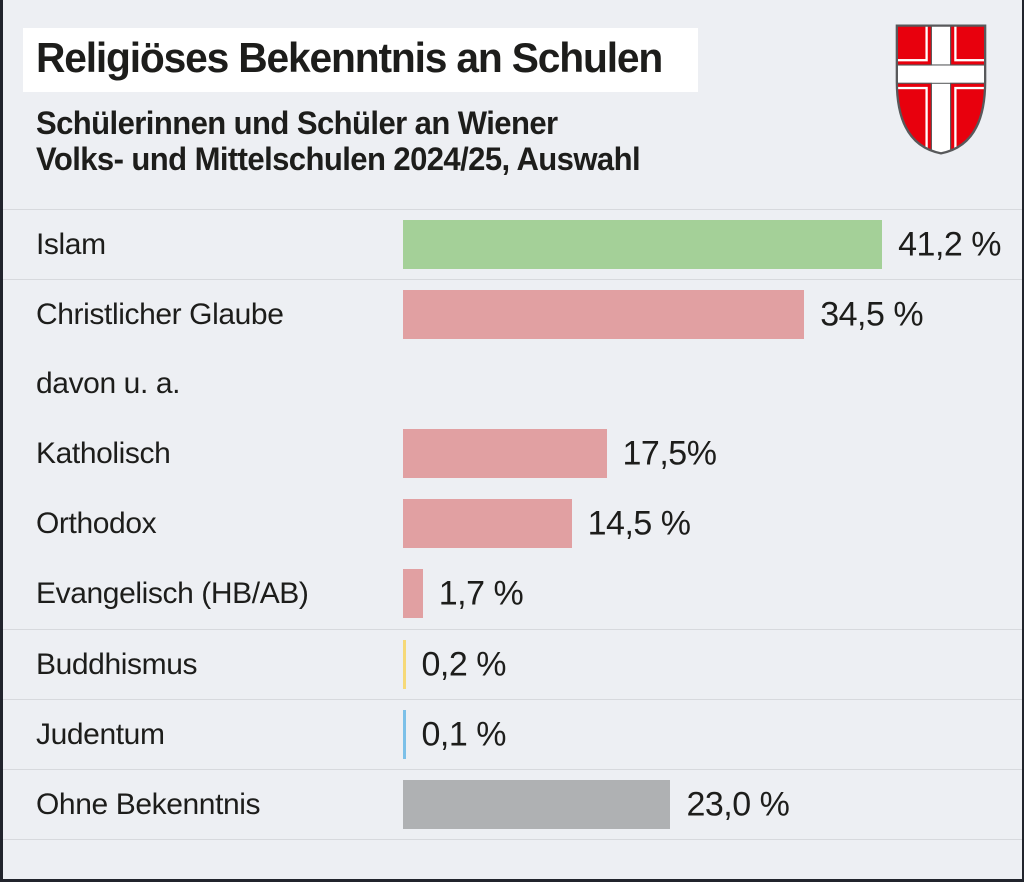 This screenshot has width=1024, height=882. I want to click on category-label: Katholisch, so click(103, 453).